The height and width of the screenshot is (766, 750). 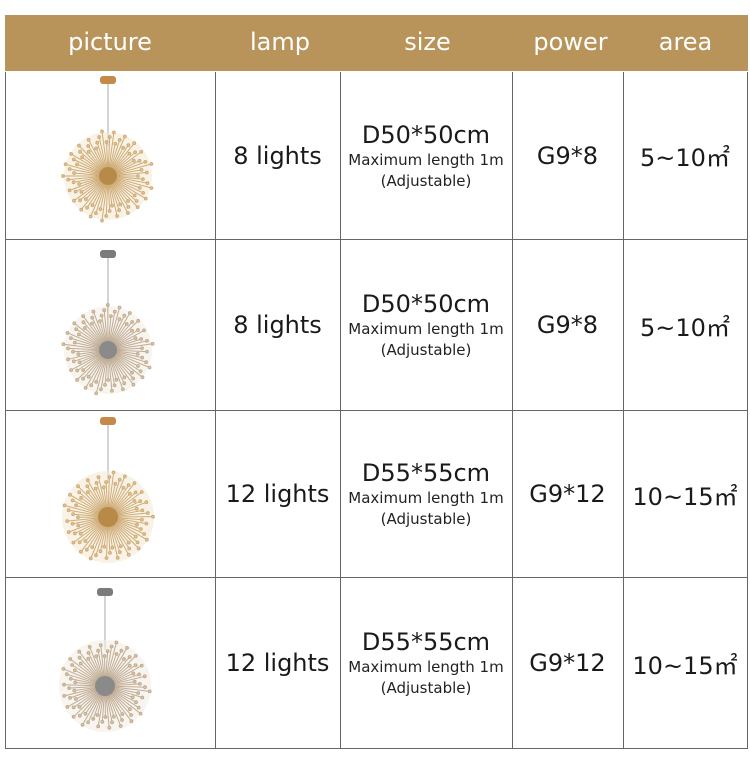 I want to click on header-picture: picture, so click(x=110, y=42).